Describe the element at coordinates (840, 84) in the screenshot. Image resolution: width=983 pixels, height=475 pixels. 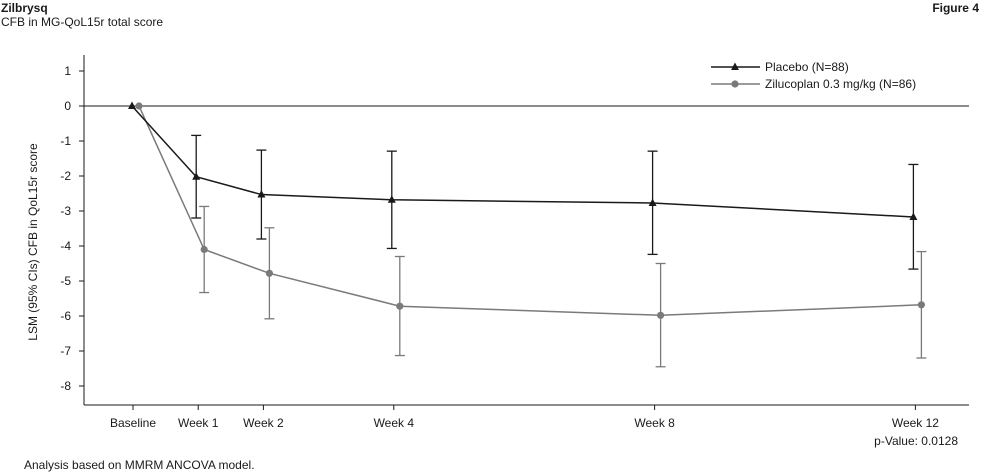
I see `legend-label: Zilucoplan 0.3 mg/kg (N=86)` at that location.